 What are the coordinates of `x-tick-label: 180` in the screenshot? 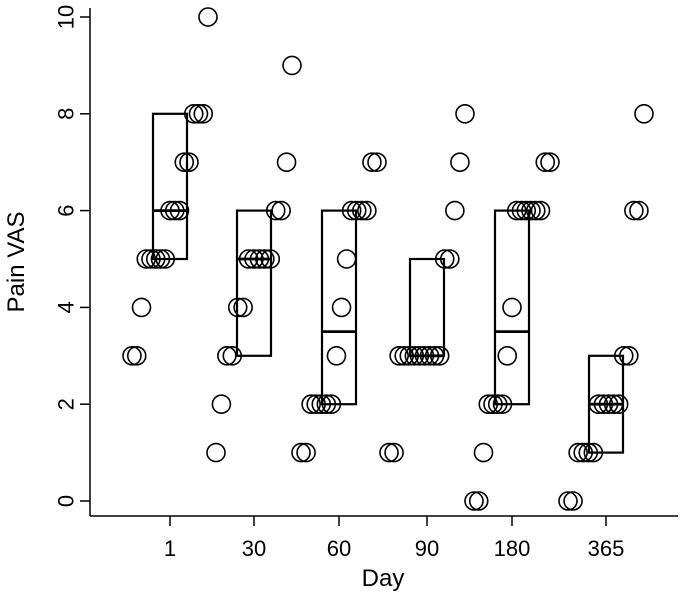 It's located at (512, 548).